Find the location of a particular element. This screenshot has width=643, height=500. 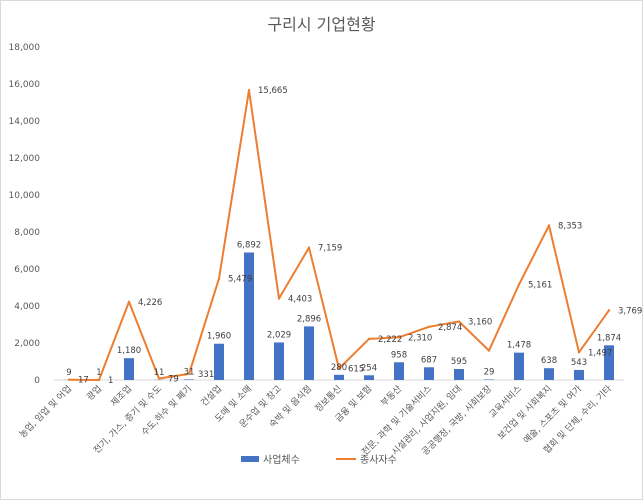

y-tick-label: 10,000 is located at coordinates (25, 196).